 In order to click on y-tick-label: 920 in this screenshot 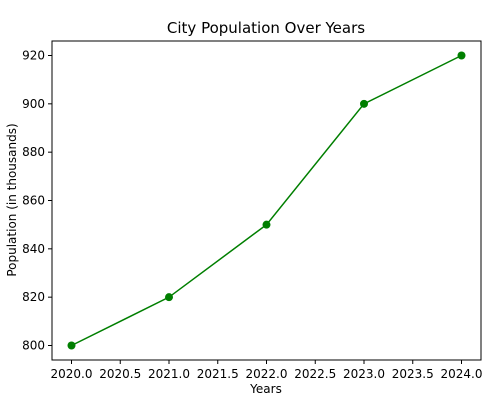, I will do `click(33, 56)`.